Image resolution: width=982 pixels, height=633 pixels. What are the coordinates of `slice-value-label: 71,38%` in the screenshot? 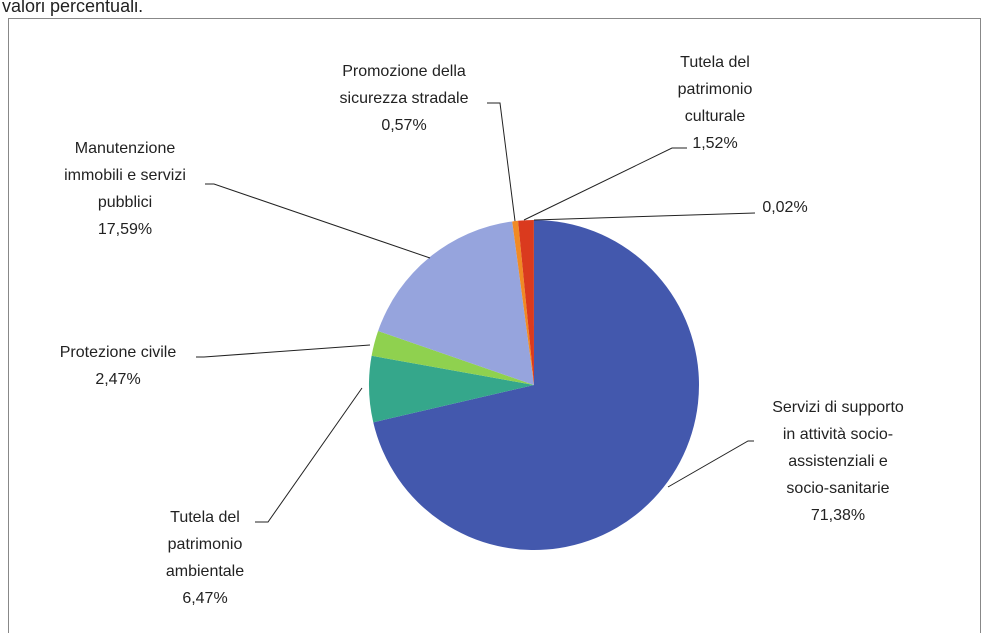 It's located at (838, 515).